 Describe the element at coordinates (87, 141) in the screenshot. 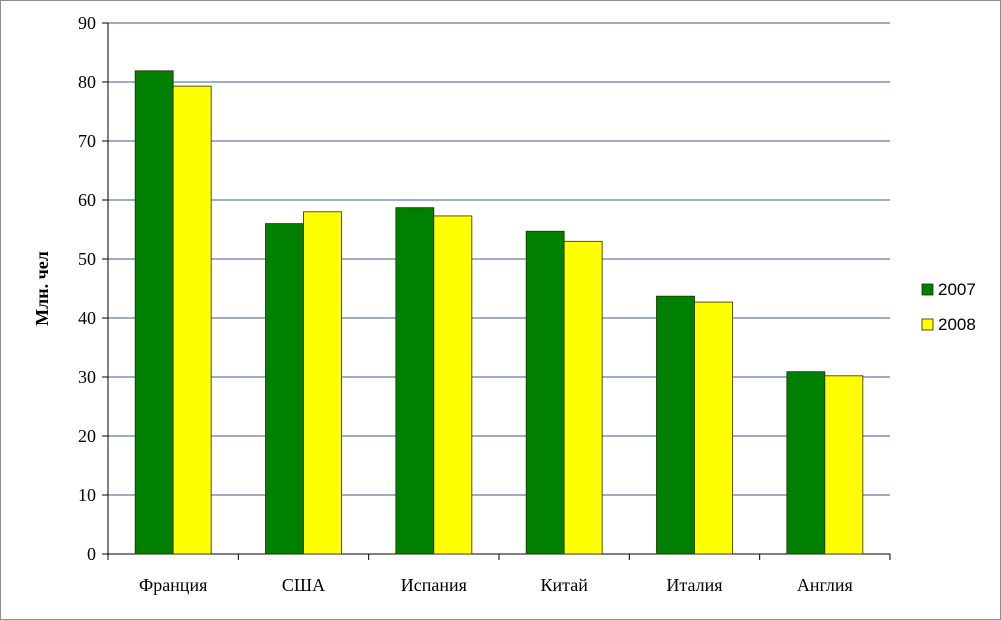

I see `y-tick-label: 70` at that location.